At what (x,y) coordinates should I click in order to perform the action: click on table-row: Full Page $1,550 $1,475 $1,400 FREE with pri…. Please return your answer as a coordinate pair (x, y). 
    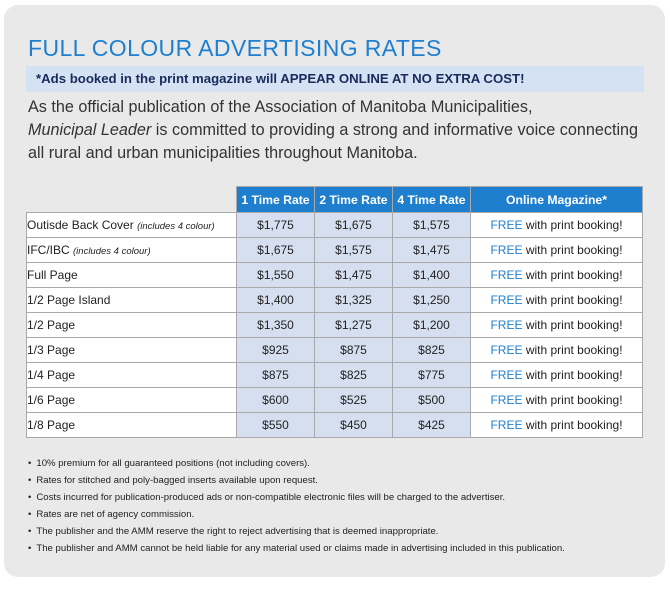
    Looking at the image, I should click on (334, 275).